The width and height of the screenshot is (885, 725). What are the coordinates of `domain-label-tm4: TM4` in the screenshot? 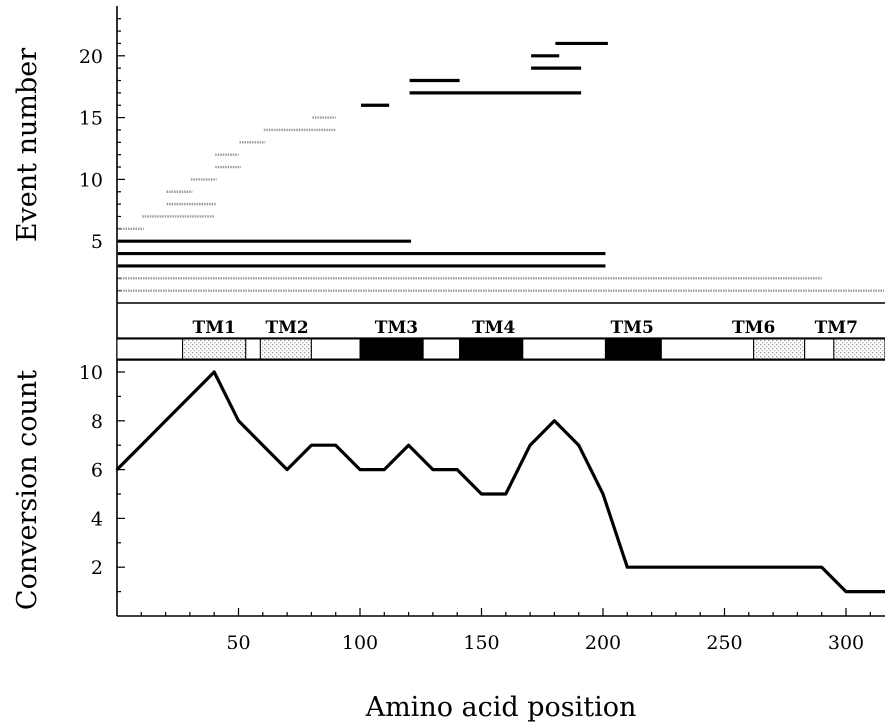 It's located at (493, 328).